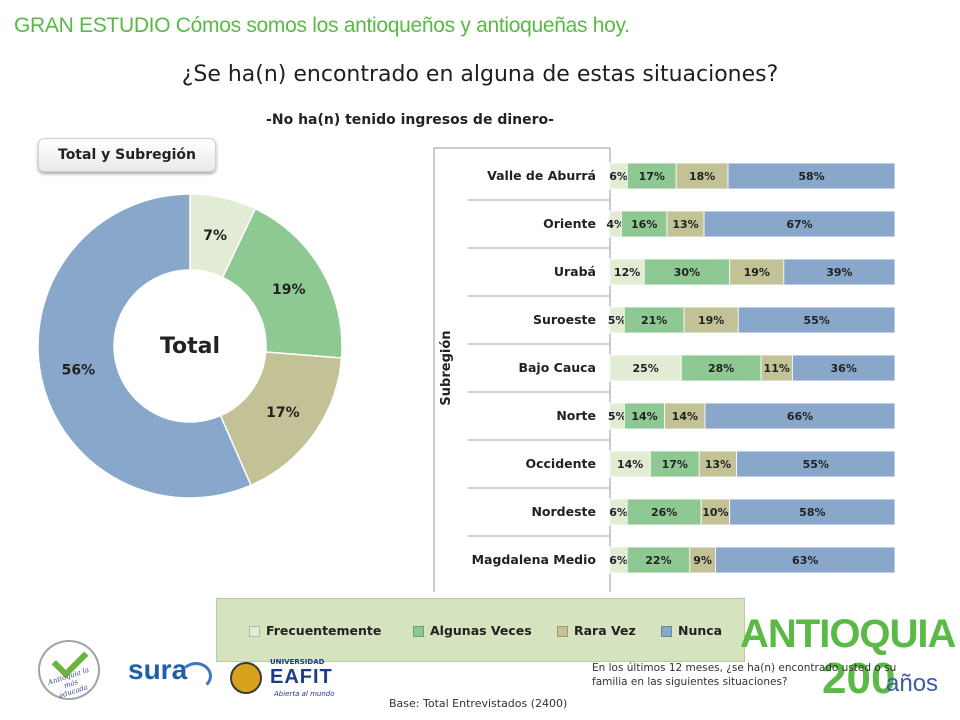  Describe the element at coordinates (301, 677) in the screenshot. I see `eafit-name: EAFIT` at that location.